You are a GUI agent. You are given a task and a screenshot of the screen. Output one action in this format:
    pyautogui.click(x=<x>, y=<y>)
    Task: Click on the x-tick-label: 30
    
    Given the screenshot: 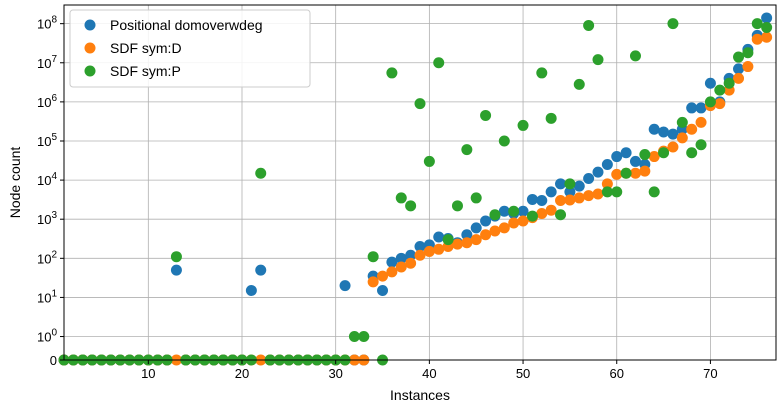 What is the action you would take?
    pyautogui.click(x=335, y=373)
    